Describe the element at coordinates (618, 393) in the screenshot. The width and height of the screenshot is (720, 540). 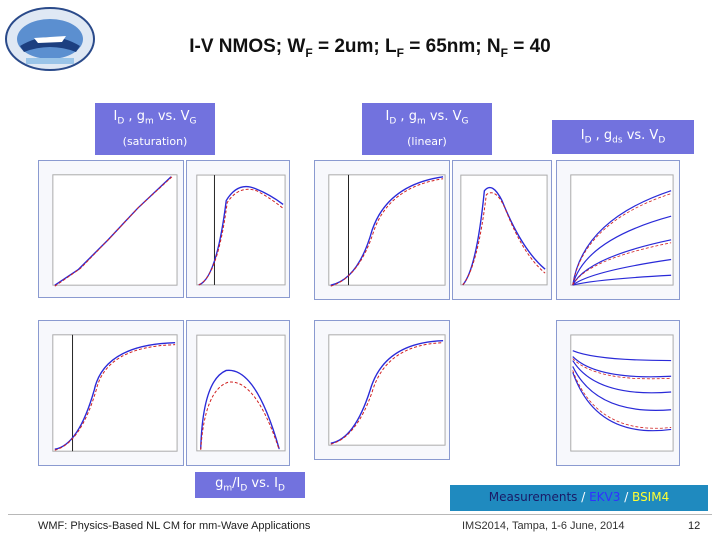
I see `plot-gds-vd` at that location.